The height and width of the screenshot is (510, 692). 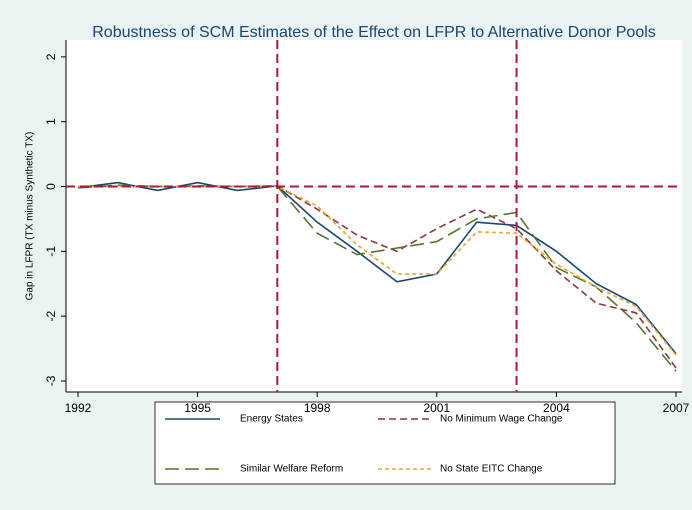 I want to click on legend, so click(x=385, y=443).